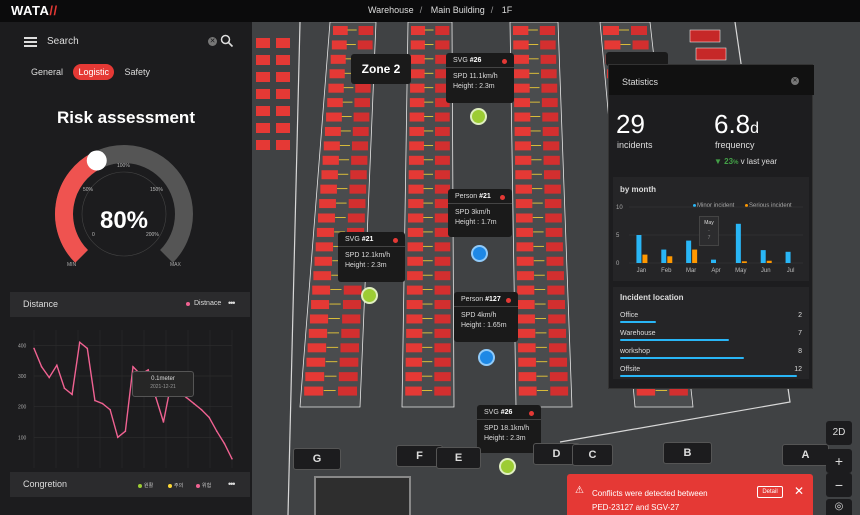  What do you see at coordinates (212, 41) in the screenshot?
I see `clear-icon: ✕` at bounding box center [212, 41].